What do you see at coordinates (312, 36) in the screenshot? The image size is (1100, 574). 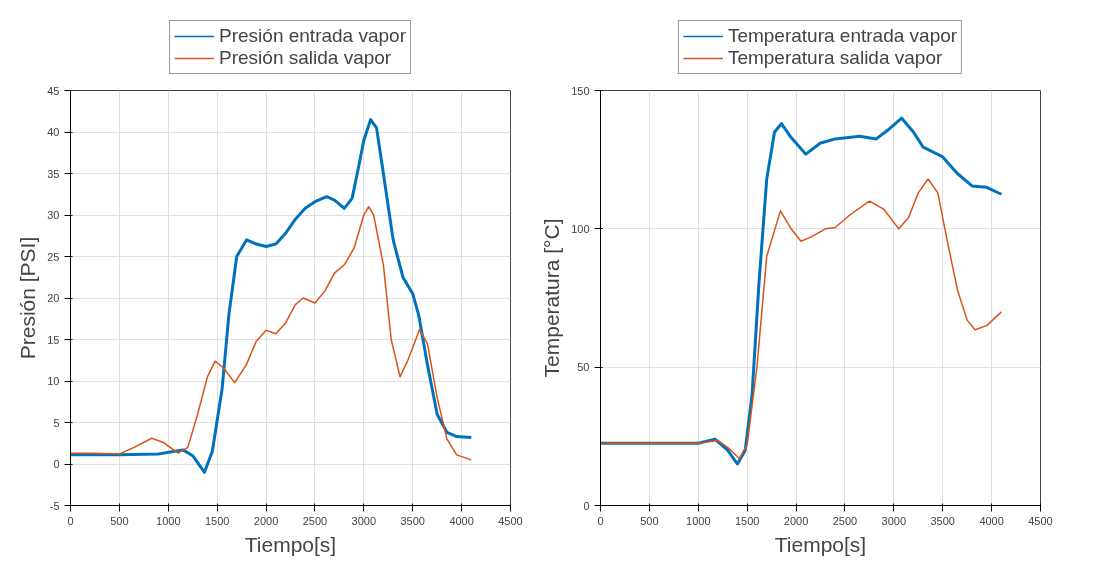 I see `legend-label: Presión entrada vapor` at bounding box center [312, 36].